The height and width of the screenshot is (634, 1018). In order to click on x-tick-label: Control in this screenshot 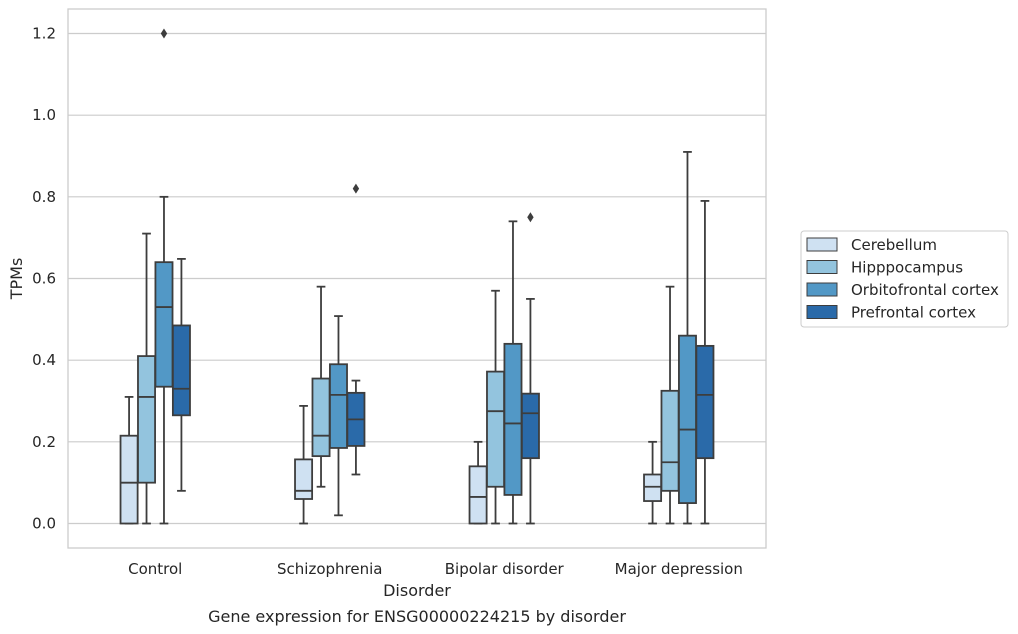, I will do `click(155, 569)`.